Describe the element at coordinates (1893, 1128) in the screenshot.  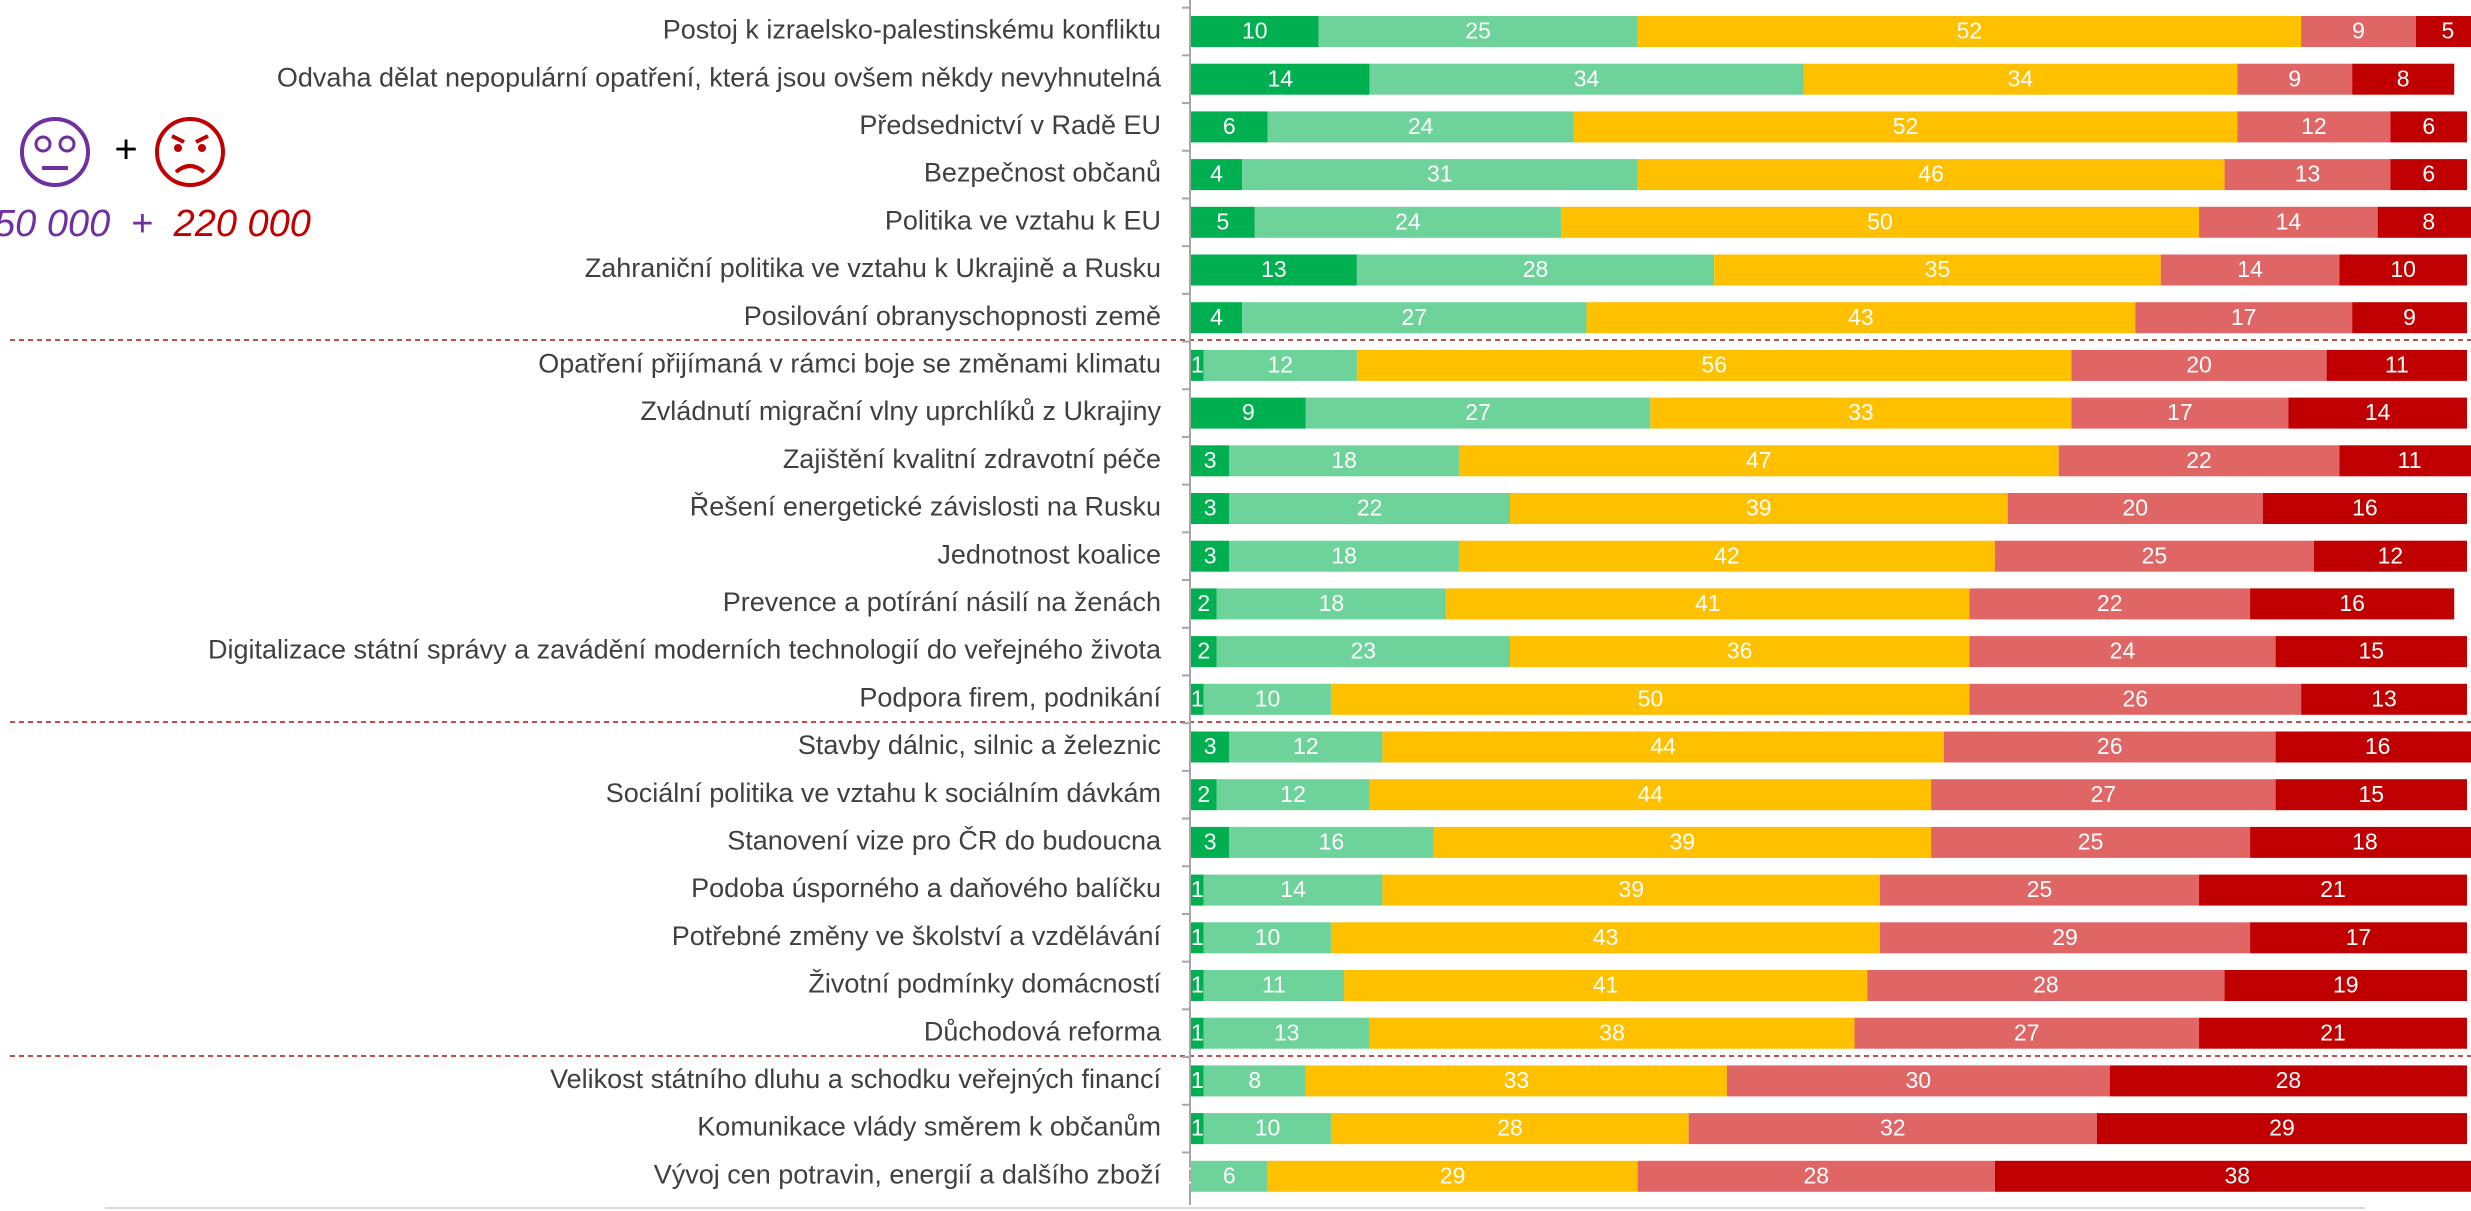
I see `value-label: 32` at that location.